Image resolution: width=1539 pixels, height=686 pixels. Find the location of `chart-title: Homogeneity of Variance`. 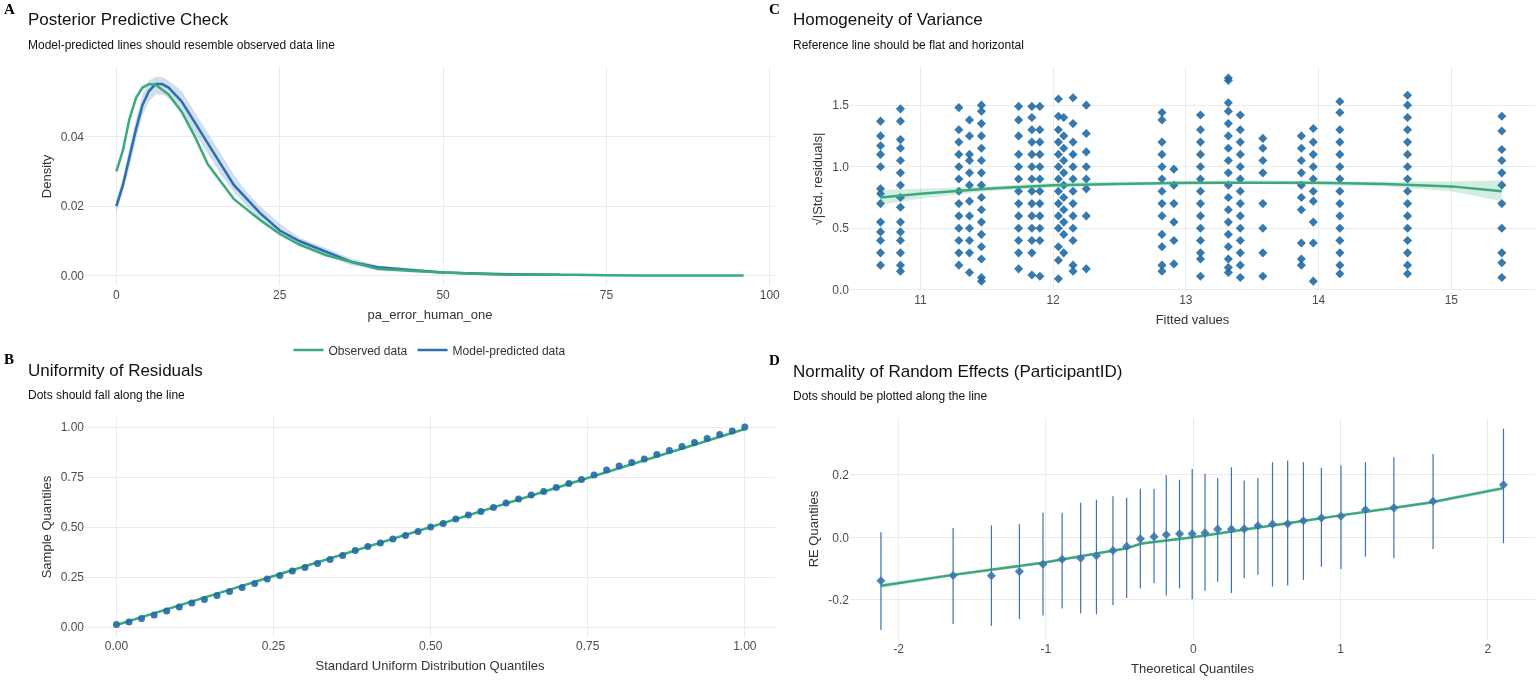

chart-title: Homogeneity of Variance is located at coordinates (888, 19).